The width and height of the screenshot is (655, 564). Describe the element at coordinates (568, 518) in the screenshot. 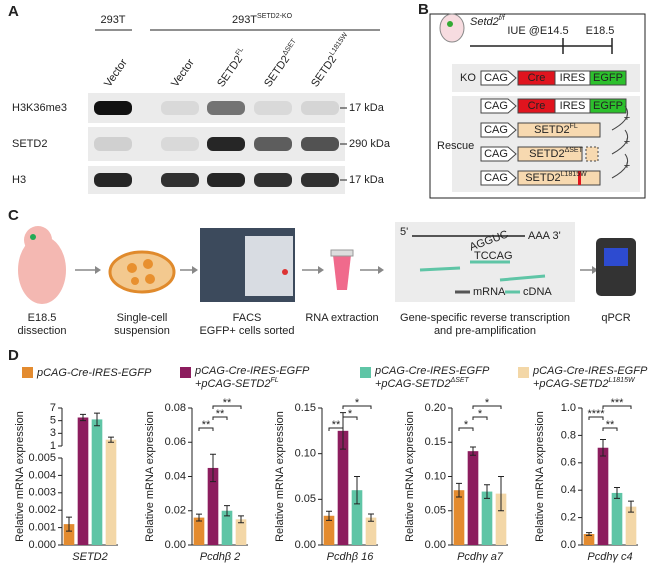

I see `y-tick-label: 0.2` at that location.